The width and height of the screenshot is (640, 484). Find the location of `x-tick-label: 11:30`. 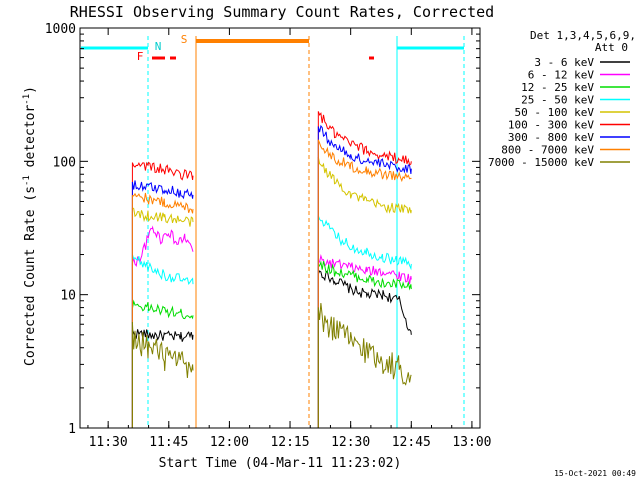

x-tick-label: 11:30 is located at coordinates (108, 442).